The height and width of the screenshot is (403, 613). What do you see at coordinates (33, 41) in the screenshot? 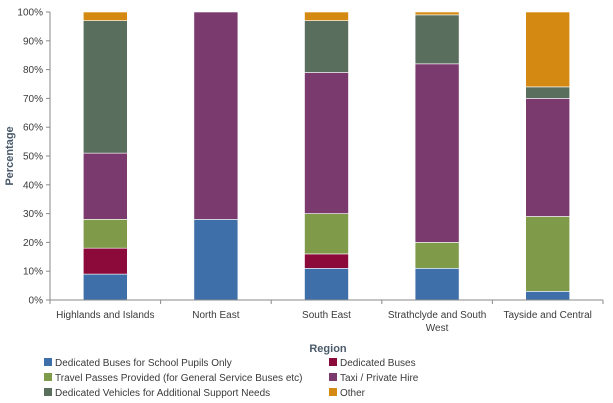
I see `y-tick-label: 90%` at bounding box center [33, 41].